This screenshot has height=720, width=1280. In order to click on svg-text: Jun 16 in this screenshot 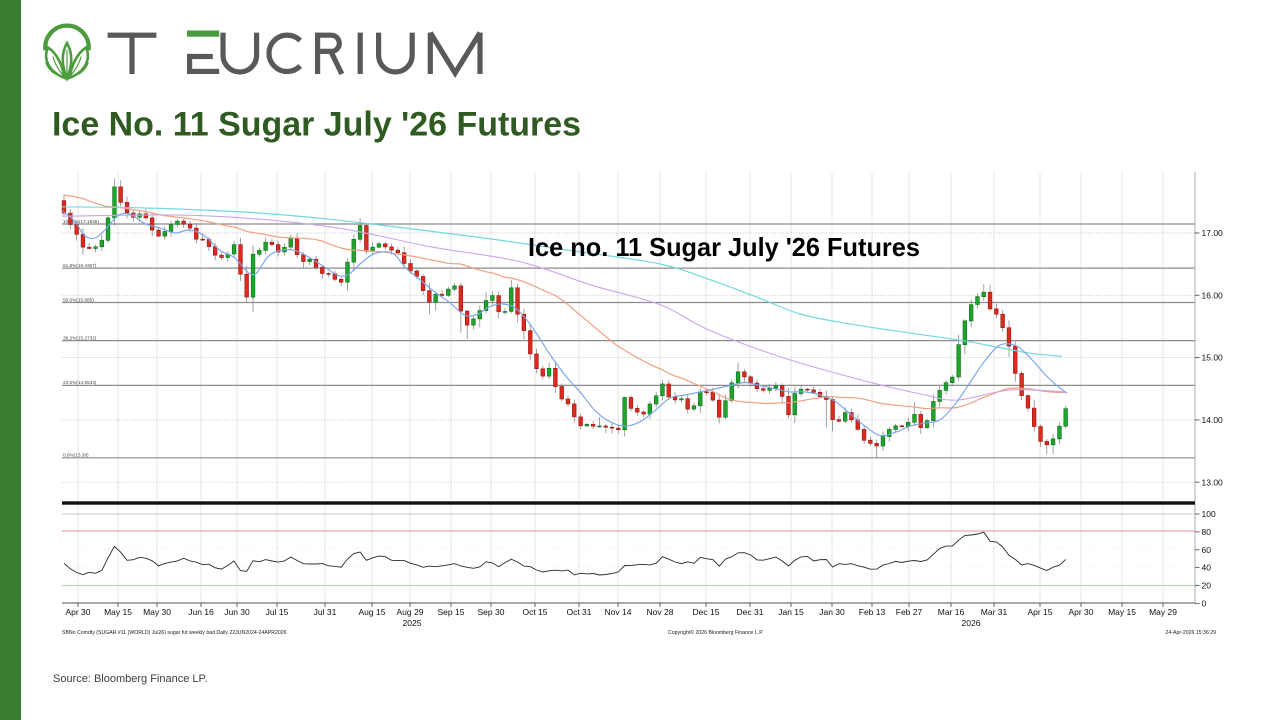, I will do `click(201, 612)`.